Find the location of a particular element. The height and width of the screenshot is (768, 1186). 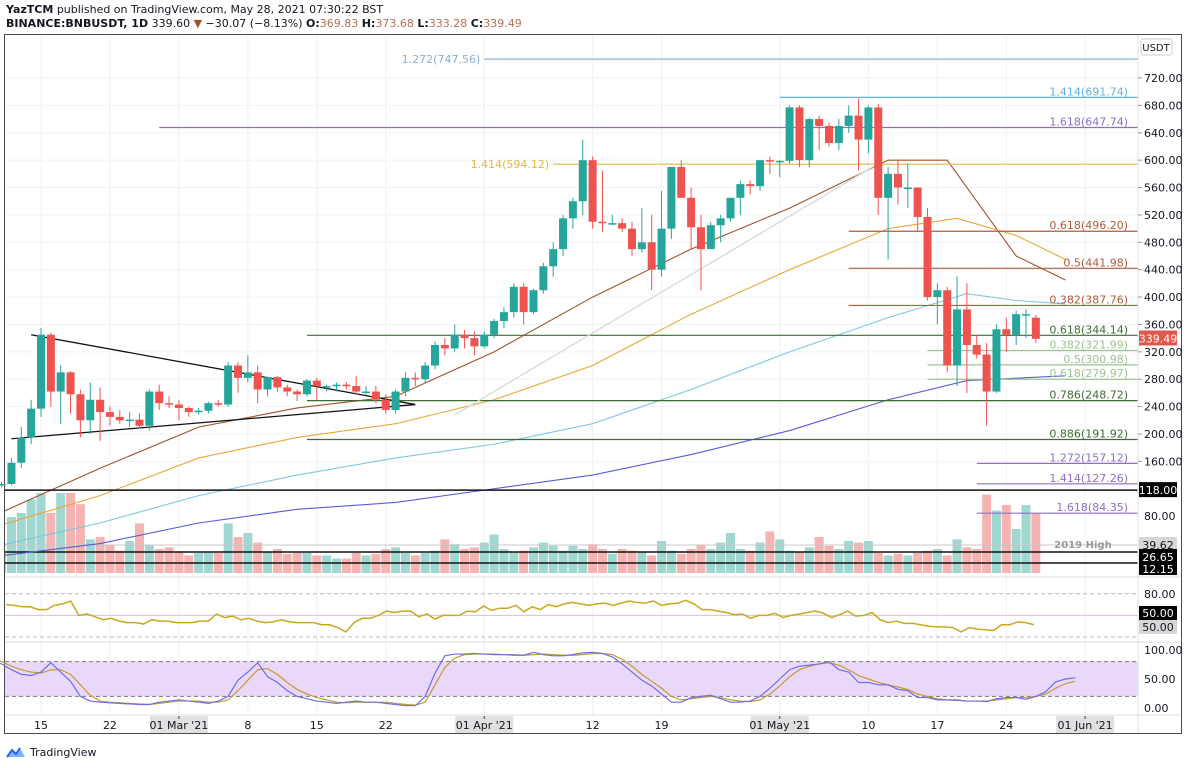

price-tick-label: 320.00 is located at coordinates (1163, 352).